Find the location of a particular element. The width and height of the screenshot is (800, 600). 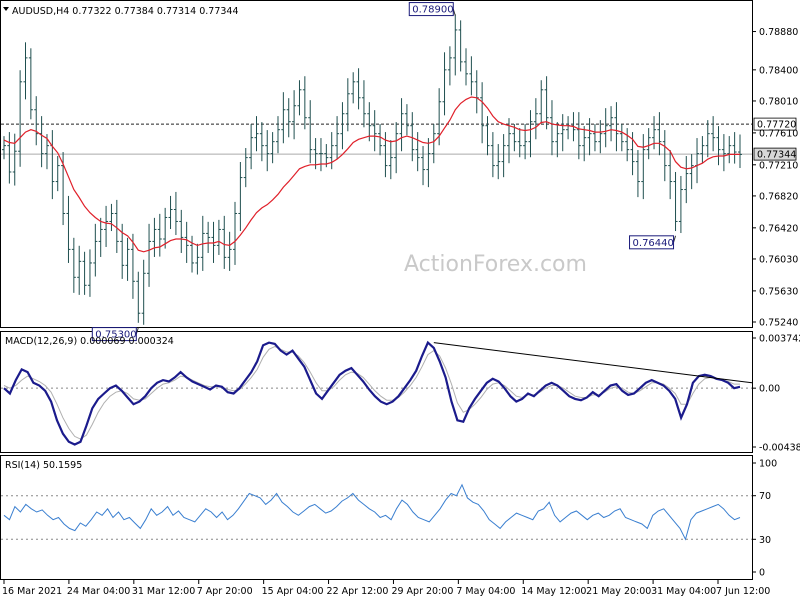

x-tick-label: 31 May 04:00 is located at coordinates (683, 591).